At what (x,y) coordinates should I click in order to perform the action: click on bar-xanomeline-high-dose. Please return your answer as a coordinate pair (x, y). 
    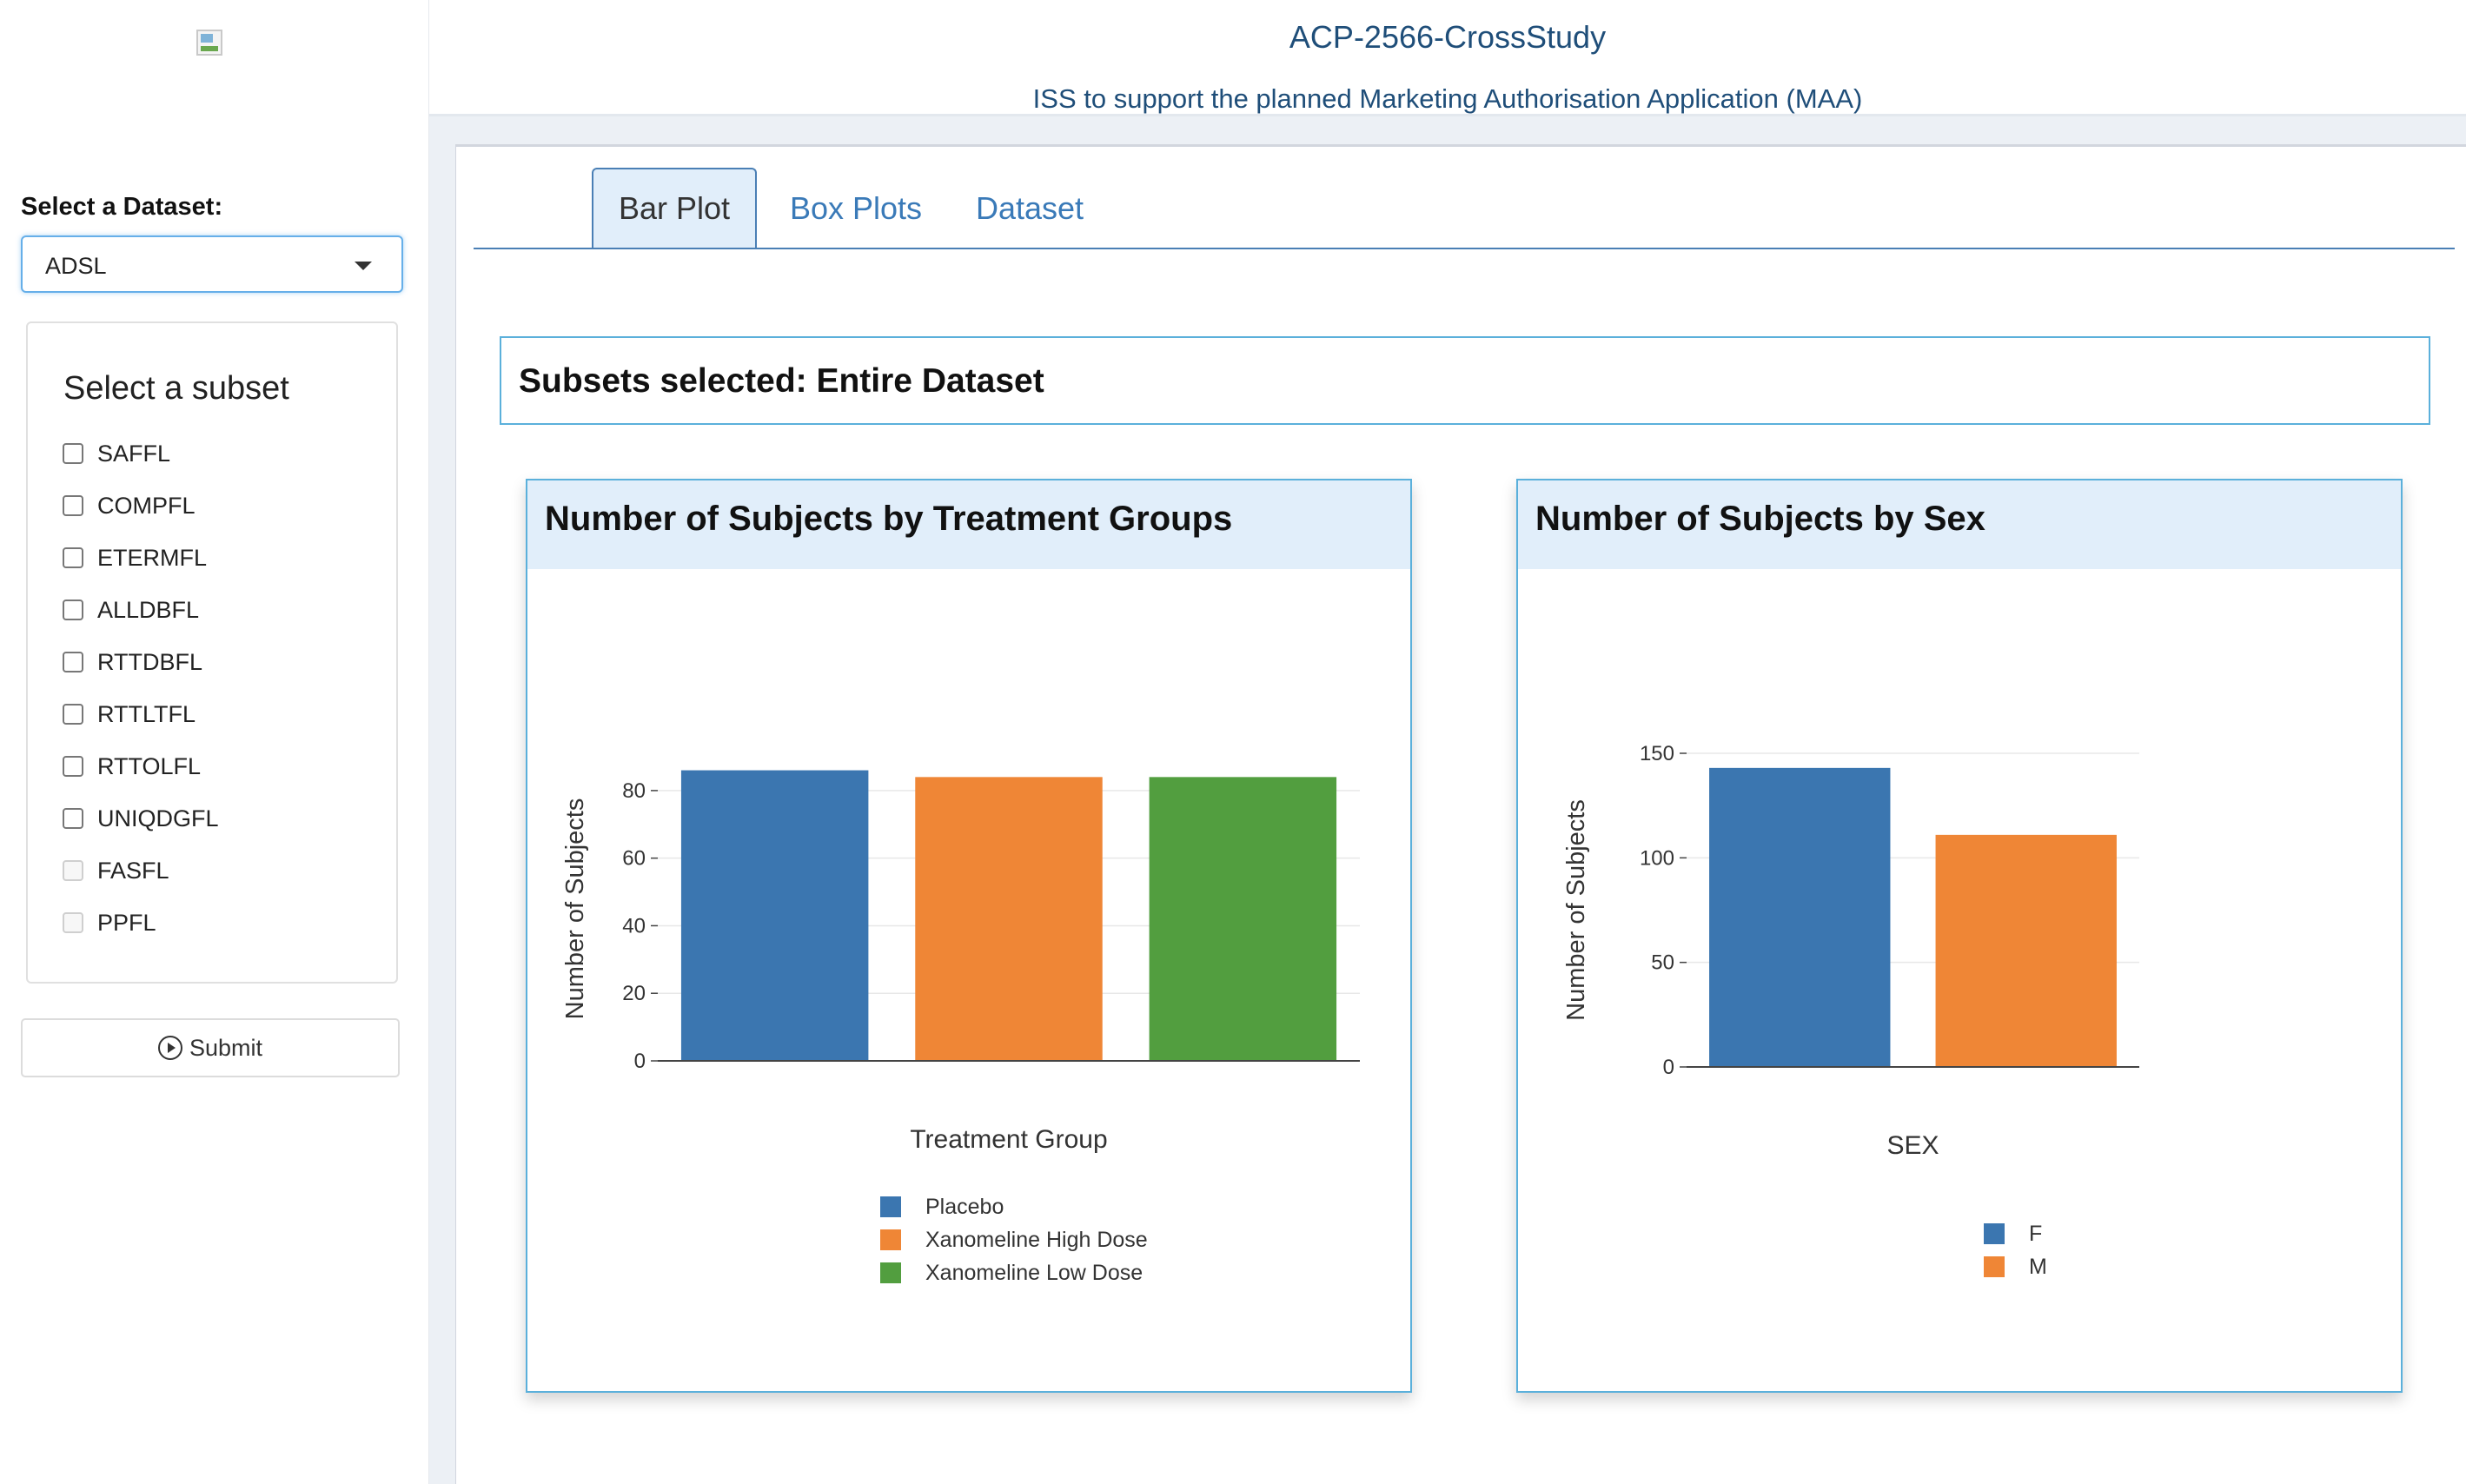
    Looking at the image, I should click on (1009, 919).